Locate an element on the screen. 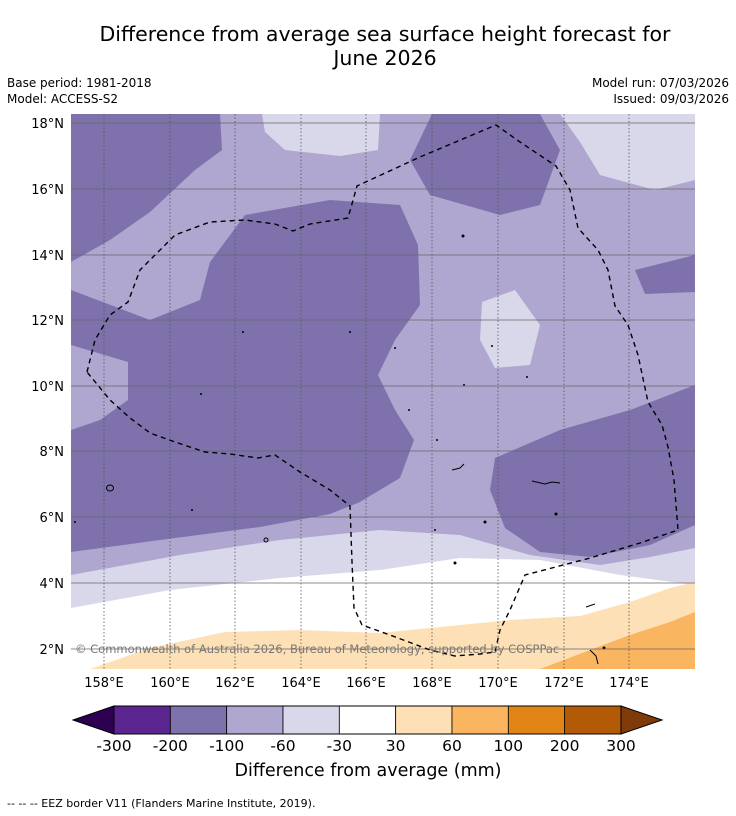 This screenshot has height=816, width=736. contour-pale-island is located at coordinates (510, 329).